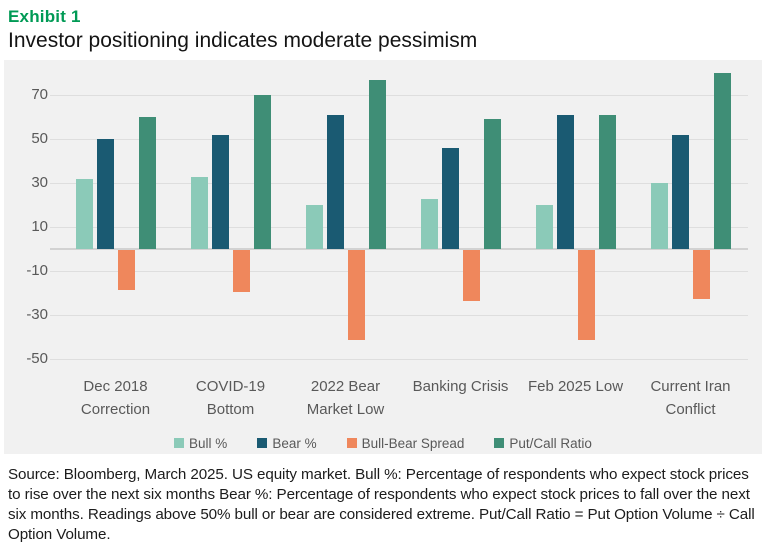  I want to click on bar-bear-feb-2025-low, so click(565, 182).